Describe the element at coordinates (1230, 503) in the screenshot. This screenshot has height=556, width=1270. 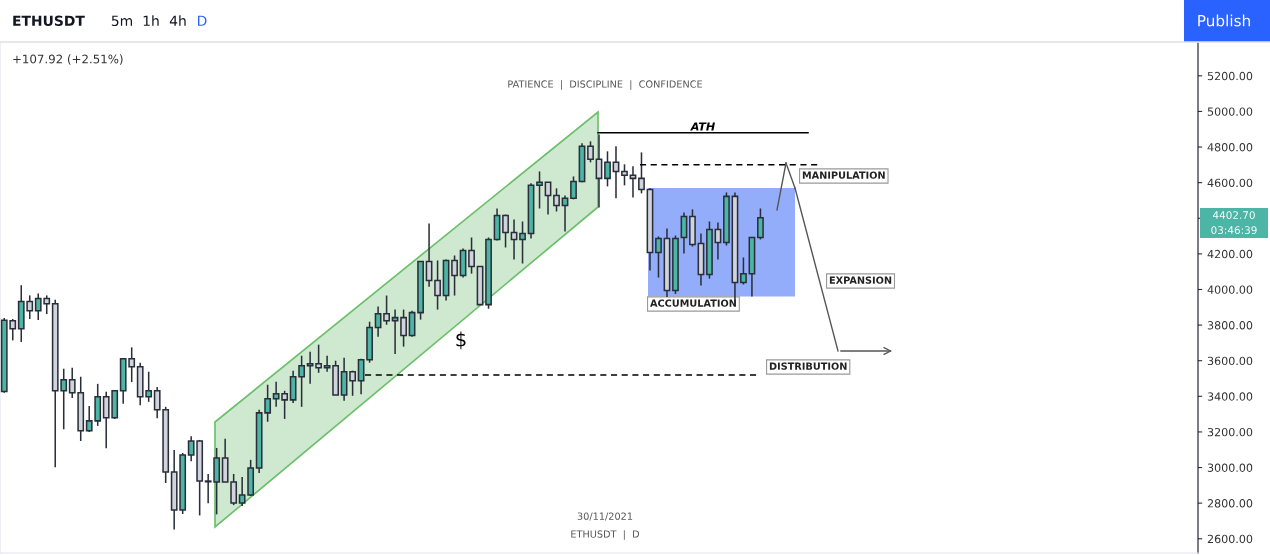
I see `y-tick-label: 2800.00` at that location.